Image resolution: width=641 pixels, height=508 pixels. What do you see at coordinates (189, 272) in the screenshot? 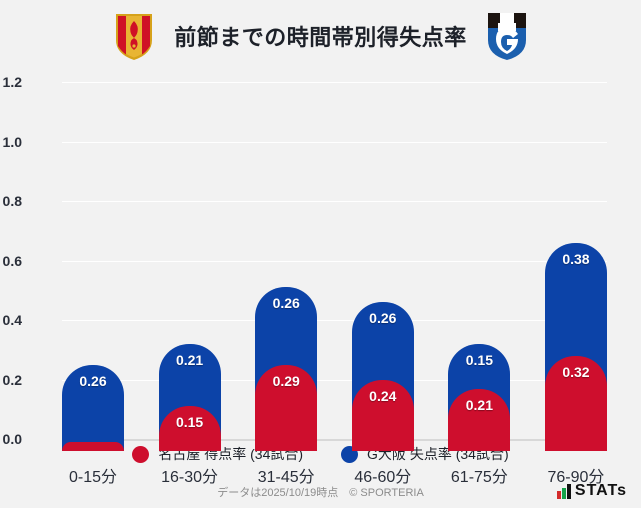
I see `table-row: 0.21 0.15` at bounding box center [189, 272].